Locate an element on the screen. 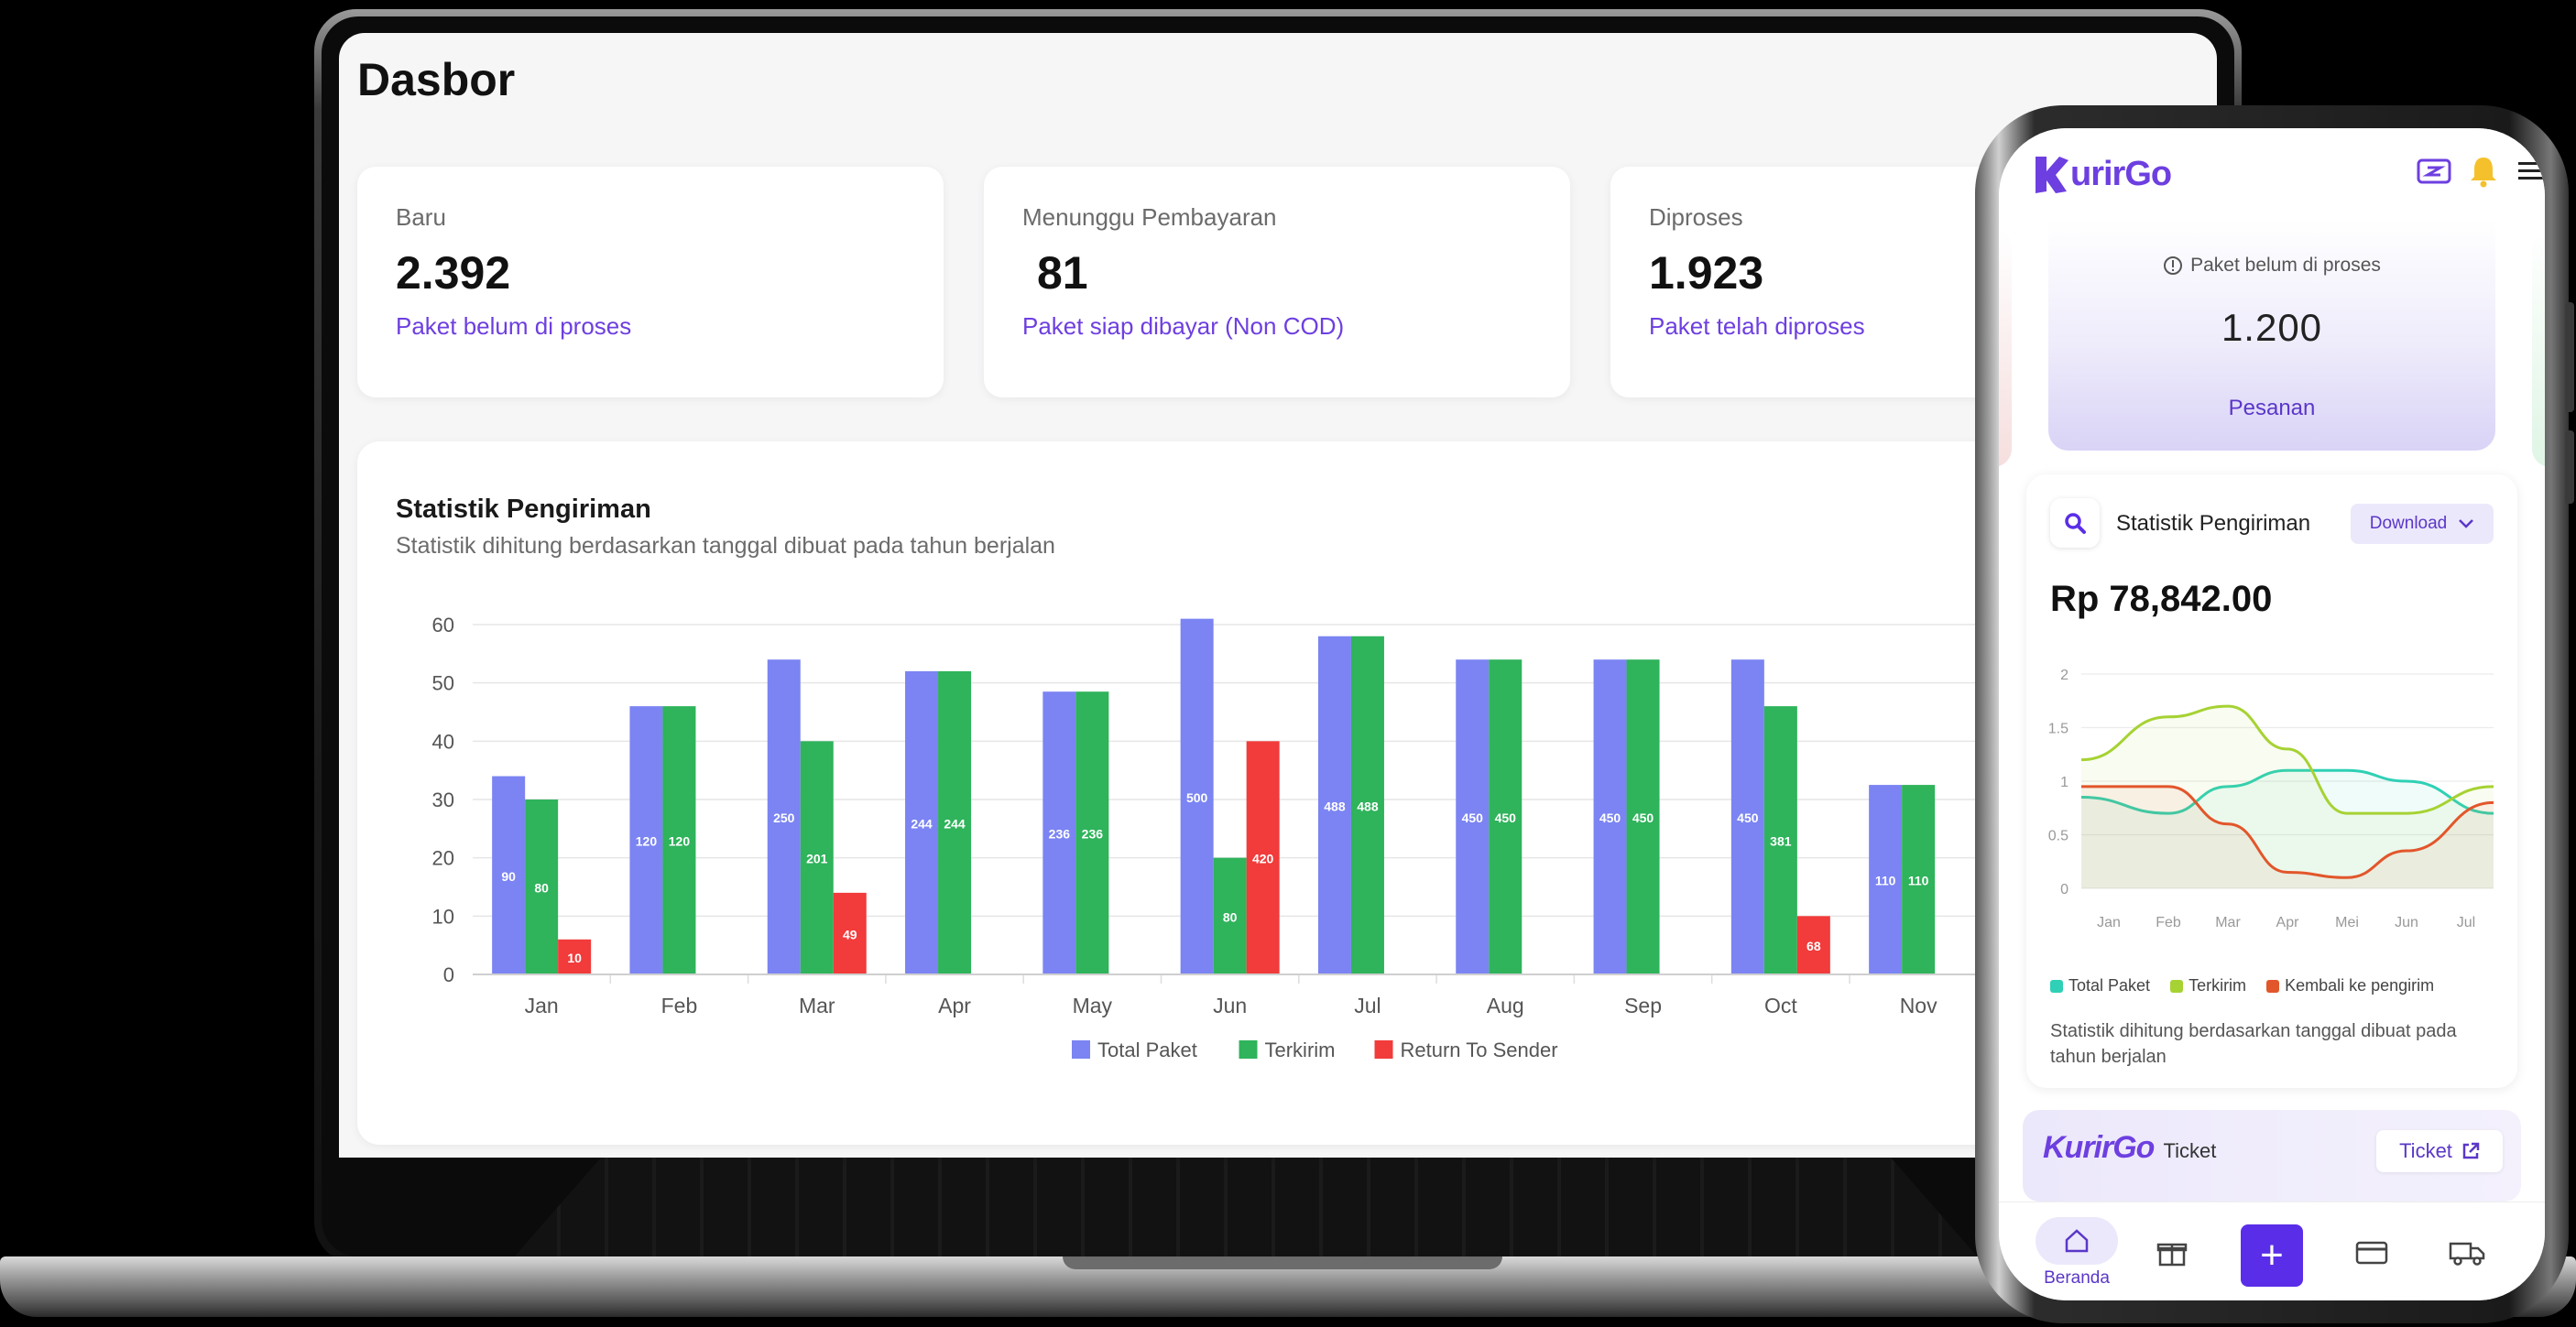 This screenshot has height=1327, width=2576. y-tick-label: 0.5 is located at coordinates (2058, 837).